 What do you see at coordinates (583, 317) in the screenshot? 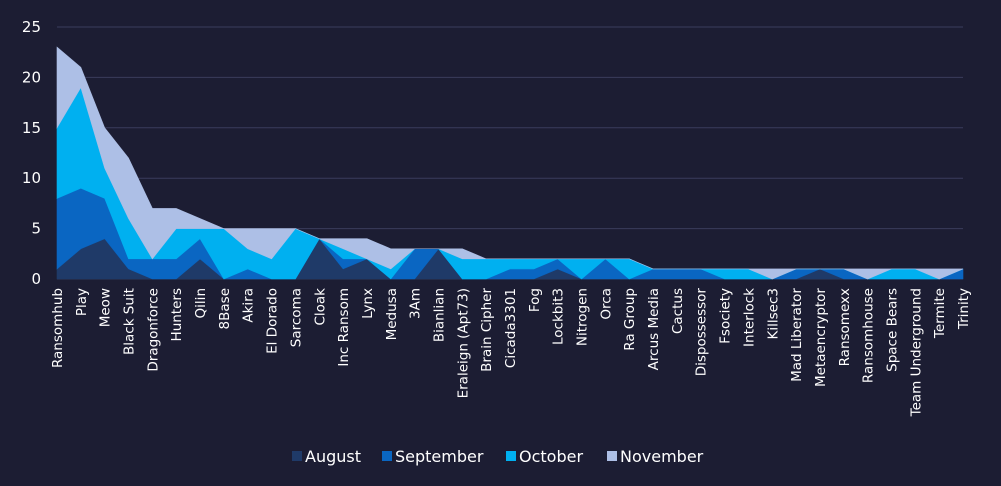
I see `x-tick-label: Nitrogen` at bounding box center [583, 317].